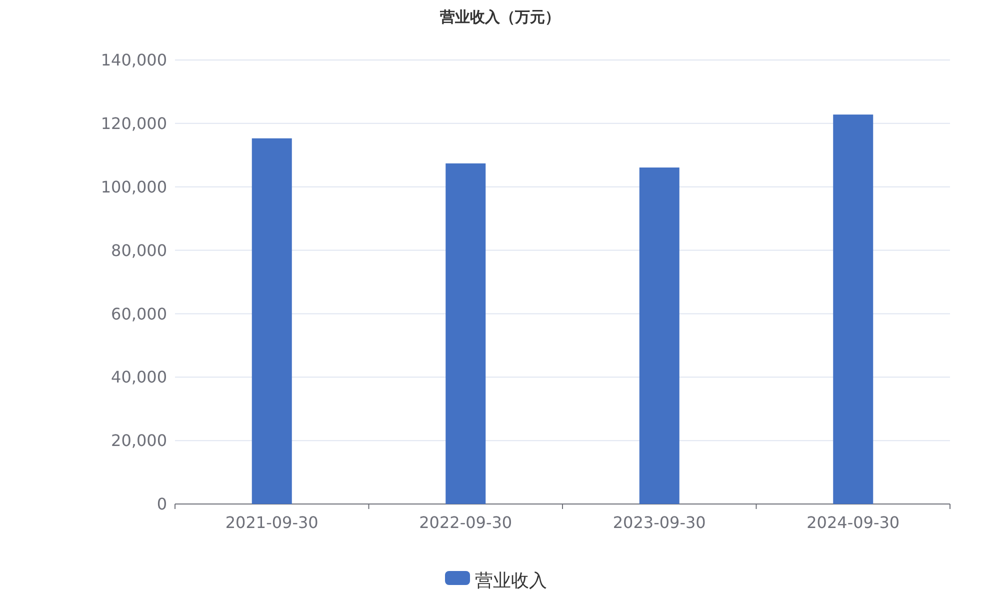 Image resolution: width=1000 pixels, height=600 pixels. Describe the element at coordinates (499, 17) in the screenshot. I see `chart-title: 营业收入（万元）` at that location.